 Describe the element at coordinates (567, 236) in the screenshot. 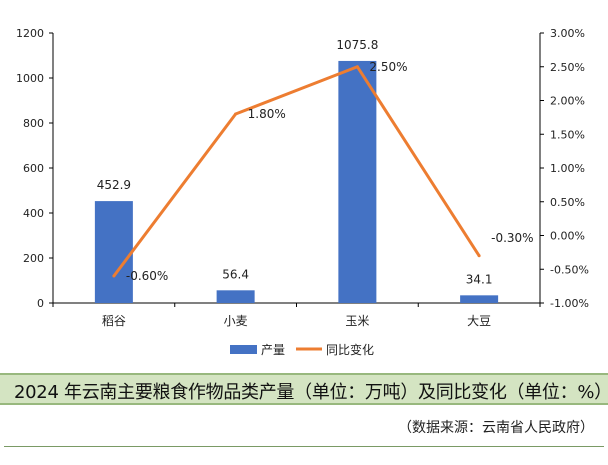

I see `right-axis-tick-label: 0.00%` at that location.